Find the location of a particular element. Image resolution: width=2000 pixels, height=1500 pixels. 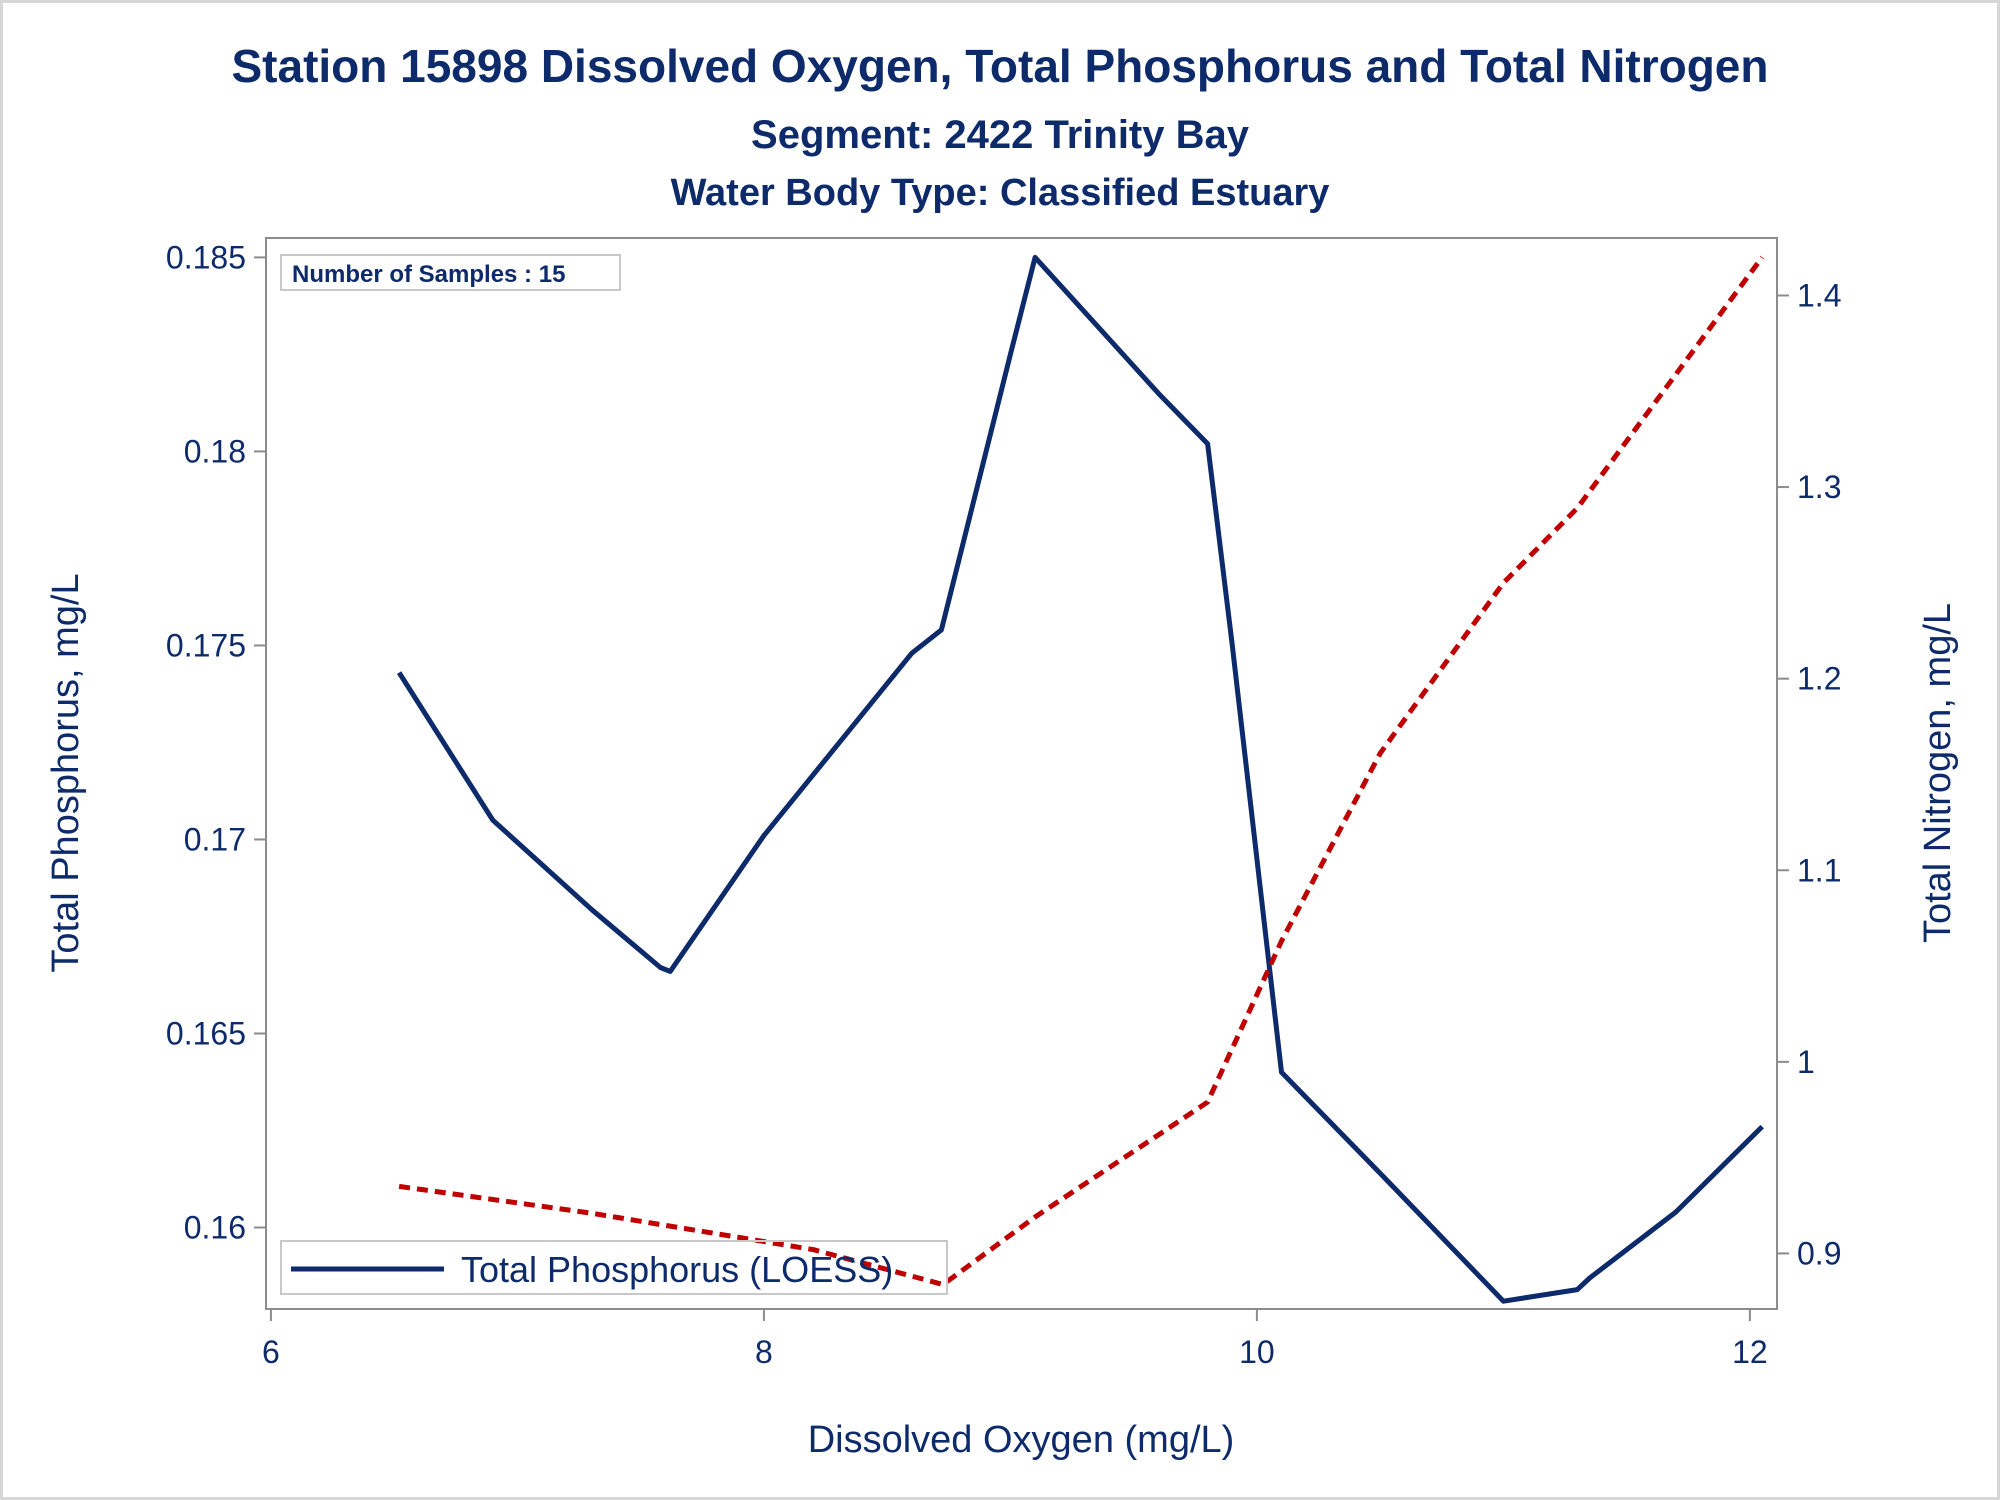

legend-label-total-phosphorus: Total Phosphorus (LOESS) is located at coordinates (677, 1269).